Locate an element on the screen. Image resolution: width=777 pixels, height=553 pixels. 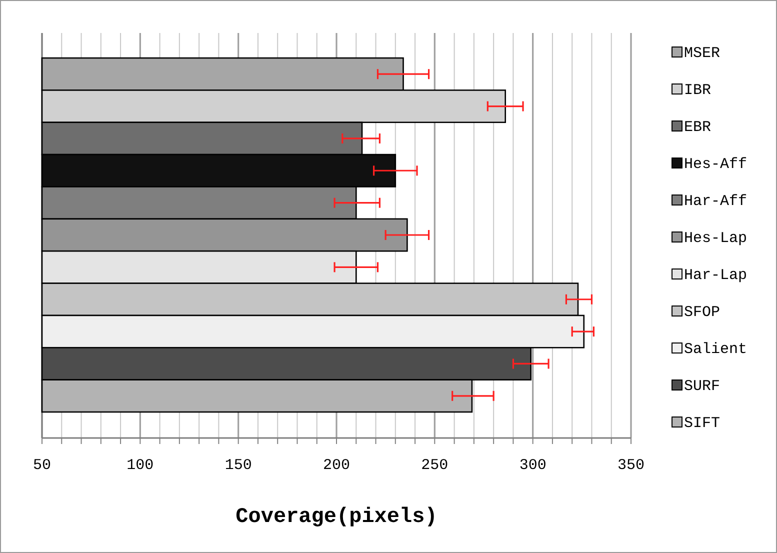
x-tick-label: 200 is located at coordinates (336, 465).